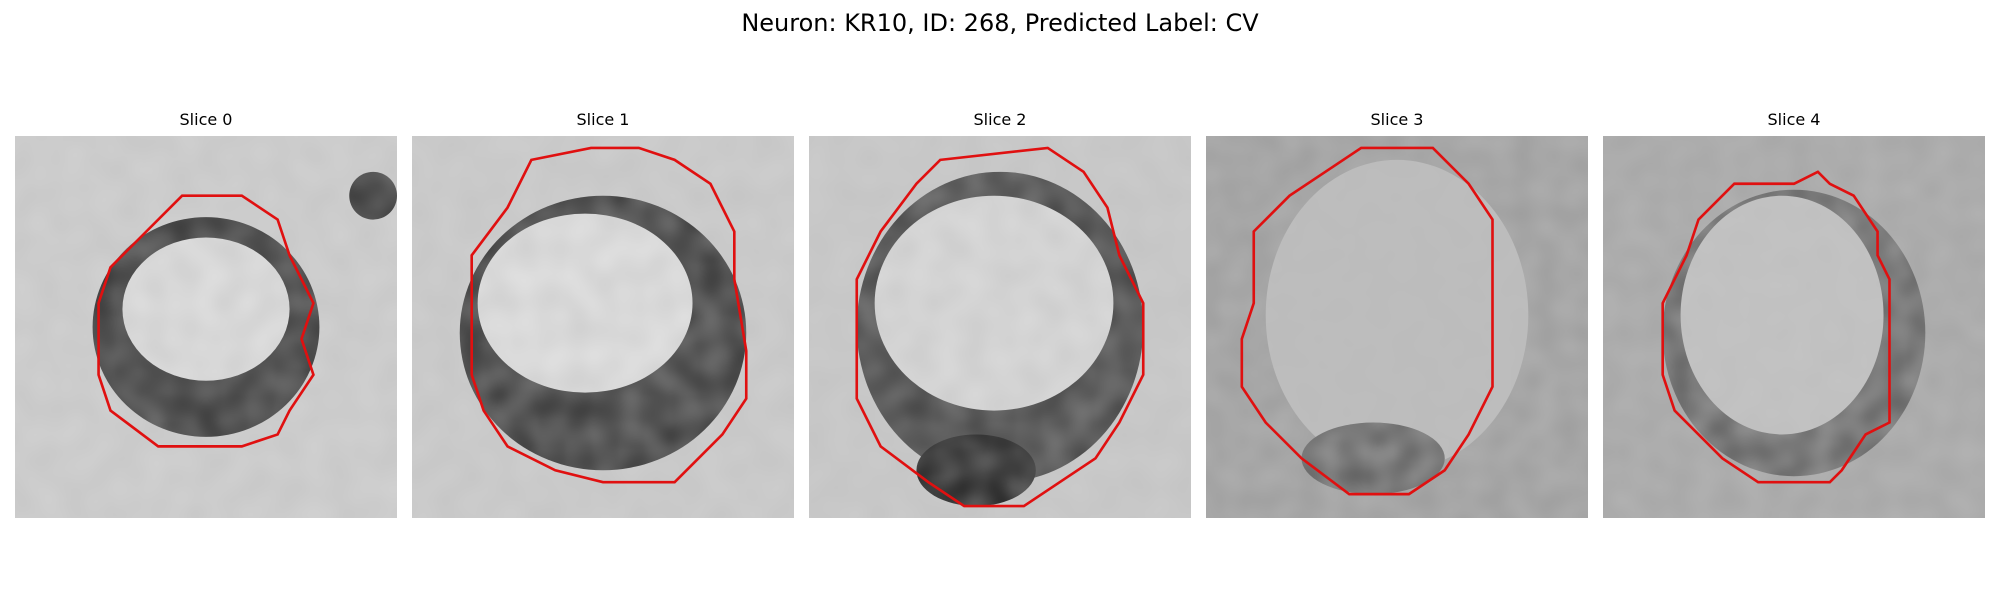 Image resolution: width=2000 pixels, height=600 pixels. I want to click on slice-panel-4: Slice 4, so click(1794, 313).